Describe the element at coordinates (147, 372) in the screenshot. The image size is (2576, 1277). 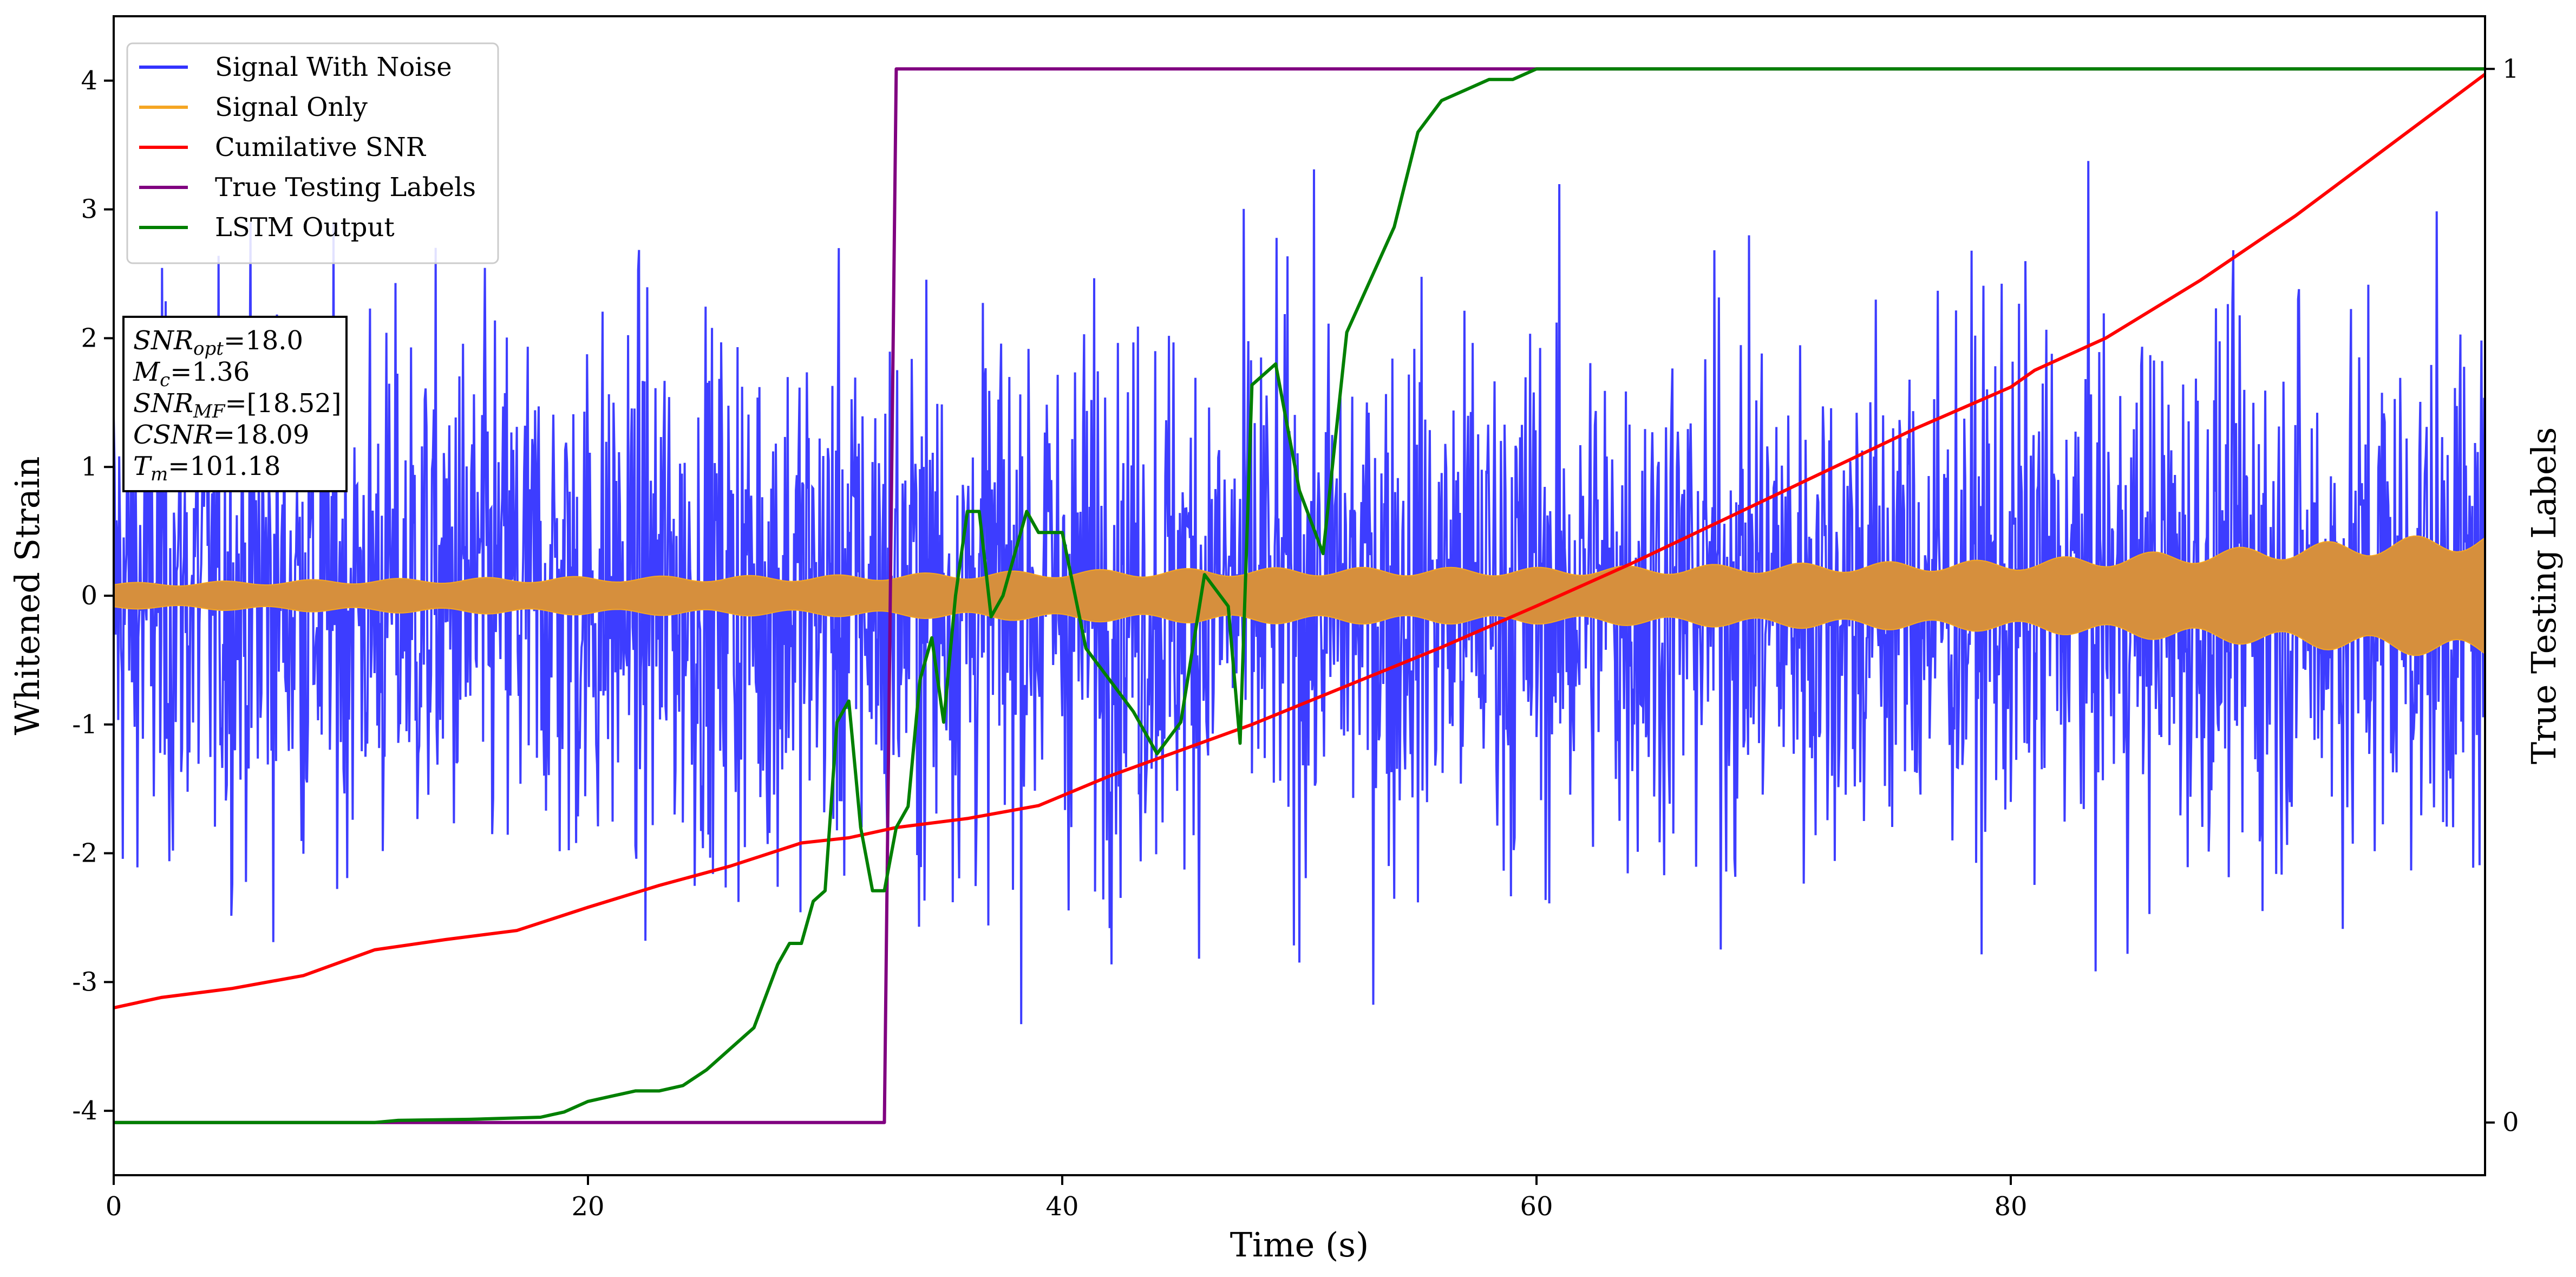
I see `info-symbol: M` at that location.